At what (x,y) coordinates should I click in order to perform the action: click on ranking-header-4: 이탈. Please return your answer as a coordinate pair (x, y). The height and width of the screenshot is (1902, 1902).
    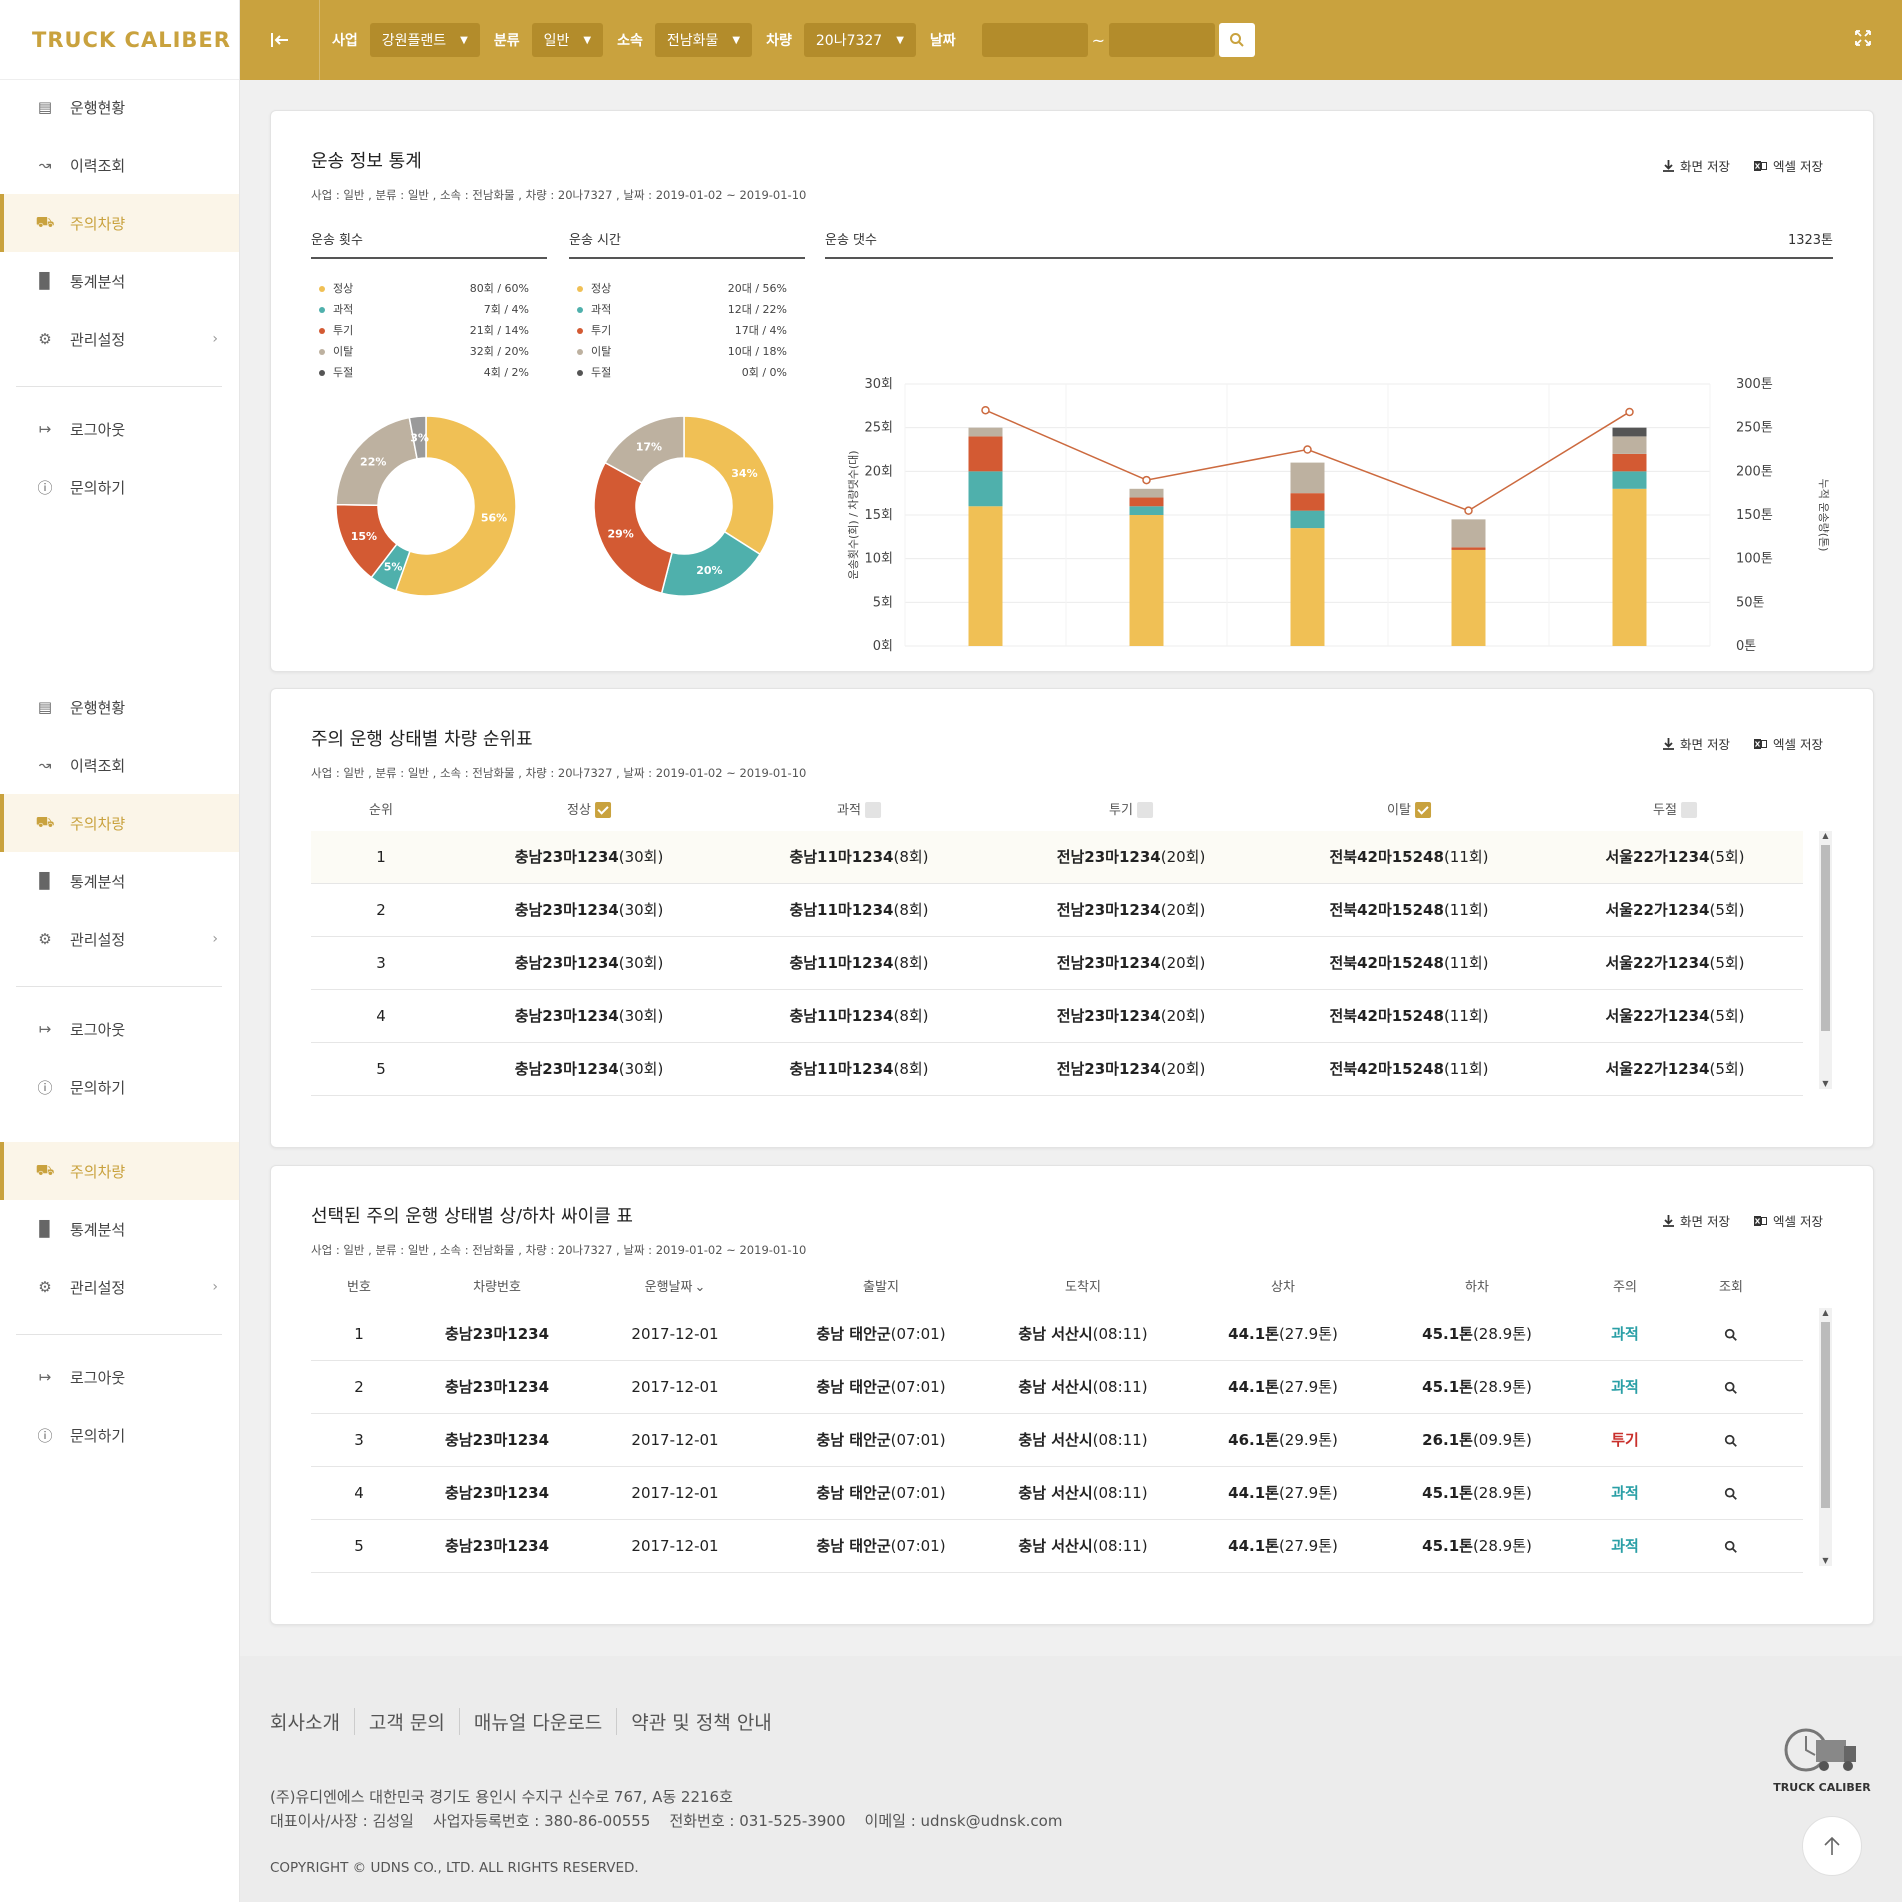
    Looking at the image, I should click on (1409, 809).